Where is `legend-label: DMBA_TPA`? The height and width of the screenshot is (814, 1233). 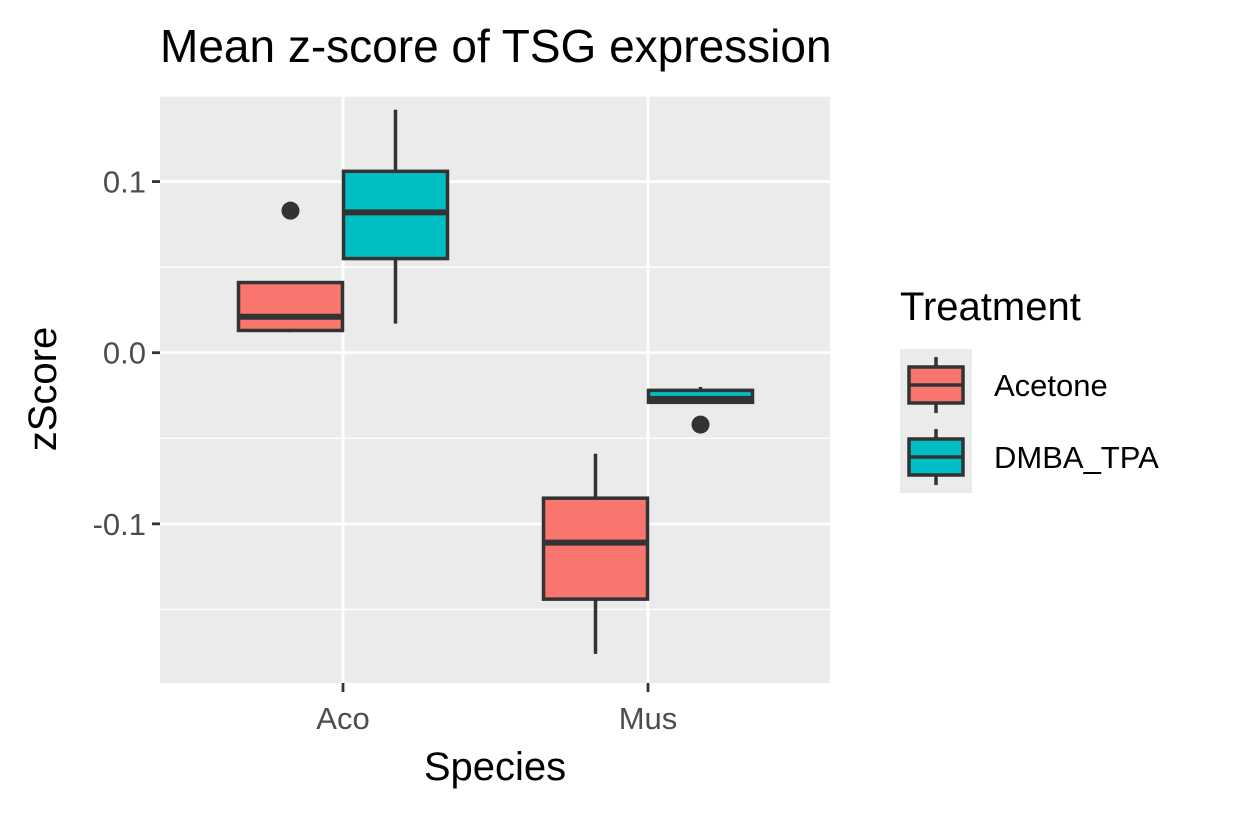 legend-label: DMBA_TPA is located at coordinates (1076, 457).